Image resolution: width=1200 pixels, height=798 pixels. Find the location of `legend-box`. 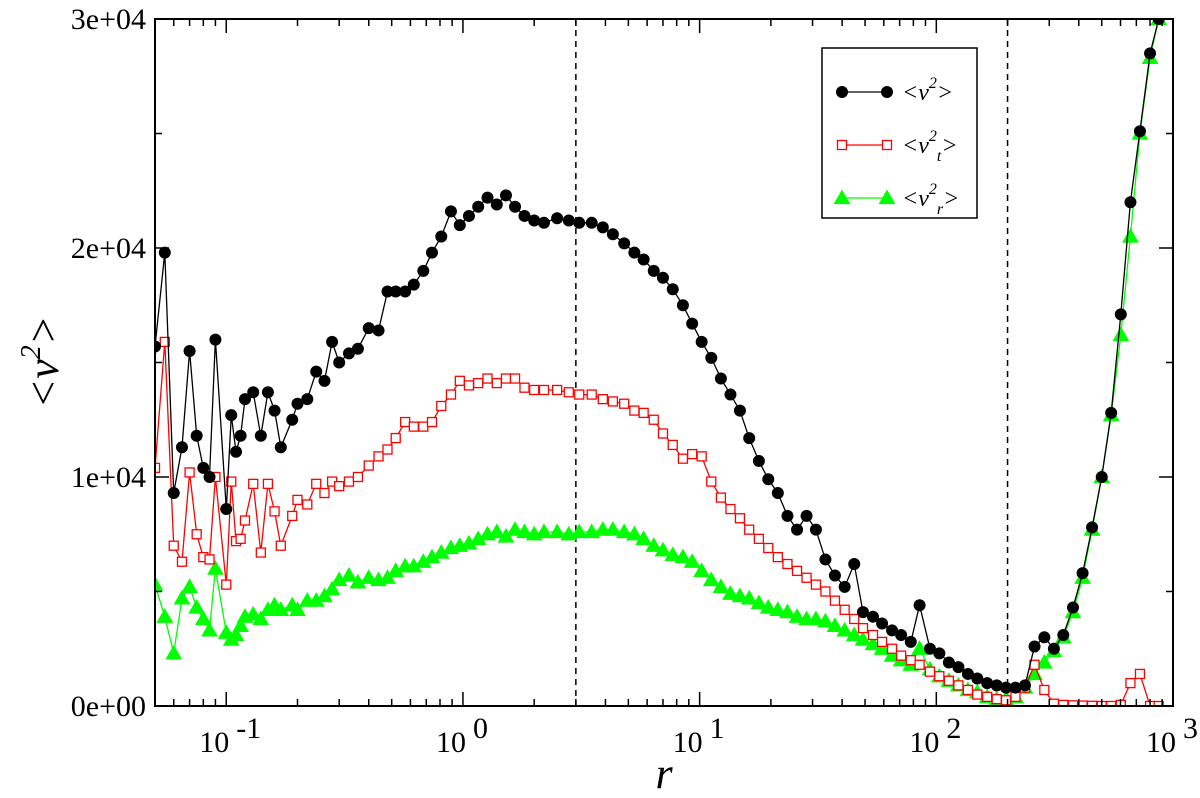

legend-box is located at coordinates (899, 133).